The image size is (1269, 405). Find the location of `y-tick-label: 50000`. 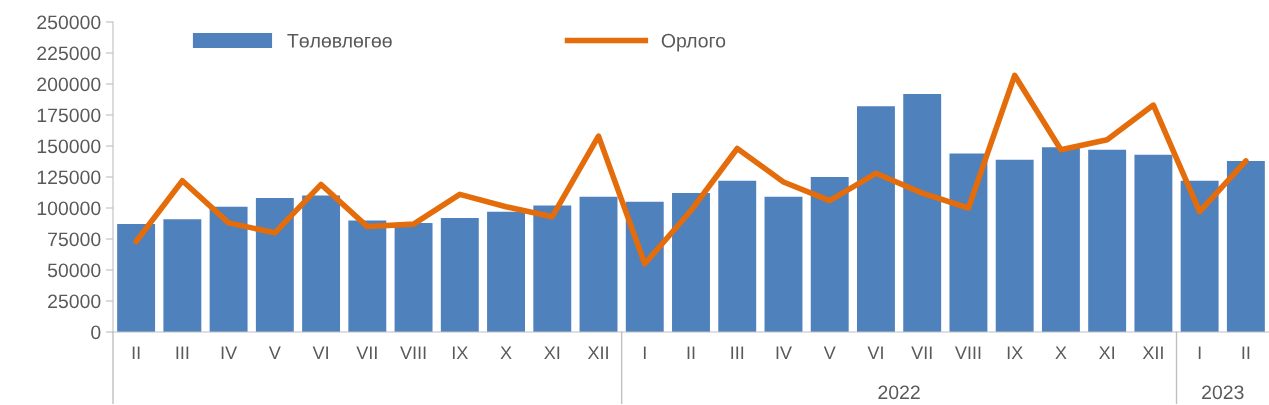

y-tick-label: 50000 is located at coordinates (74, 270).